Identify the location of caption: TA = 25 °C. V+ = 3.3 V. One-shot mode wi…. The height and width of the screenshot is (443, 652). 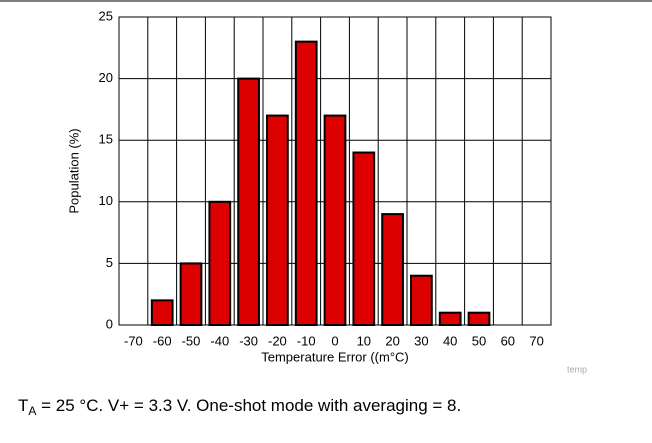
(239, 407).